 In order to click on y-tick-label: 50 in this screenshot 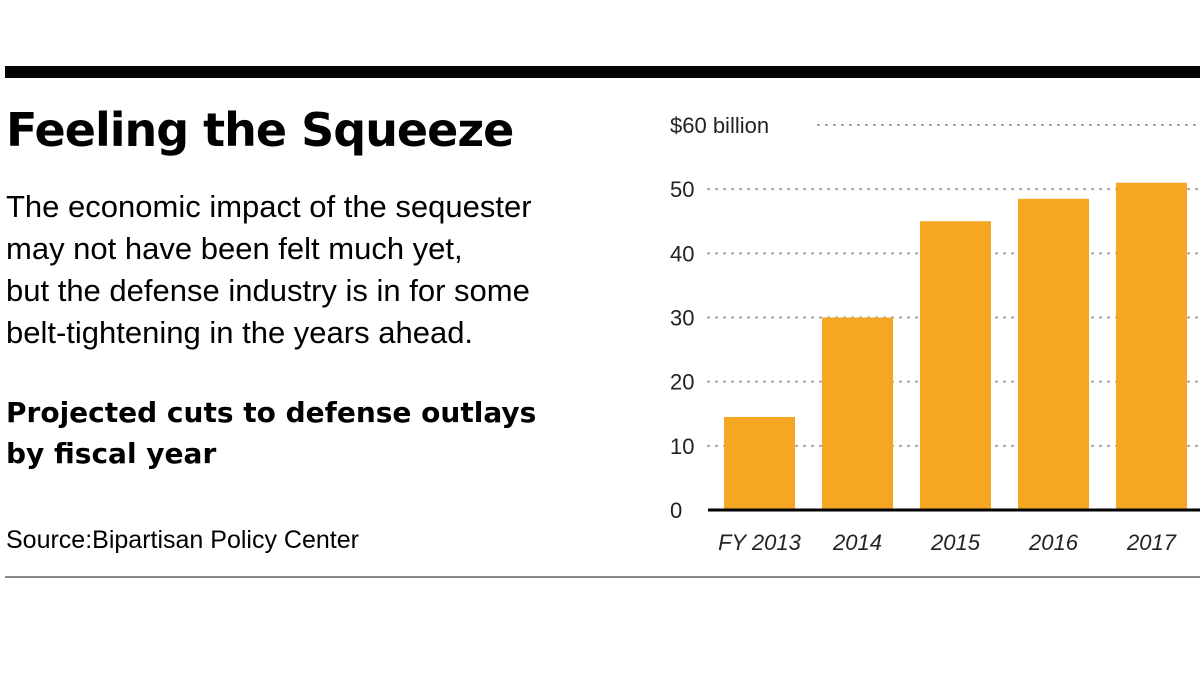, I will do `click(682, 189)`.